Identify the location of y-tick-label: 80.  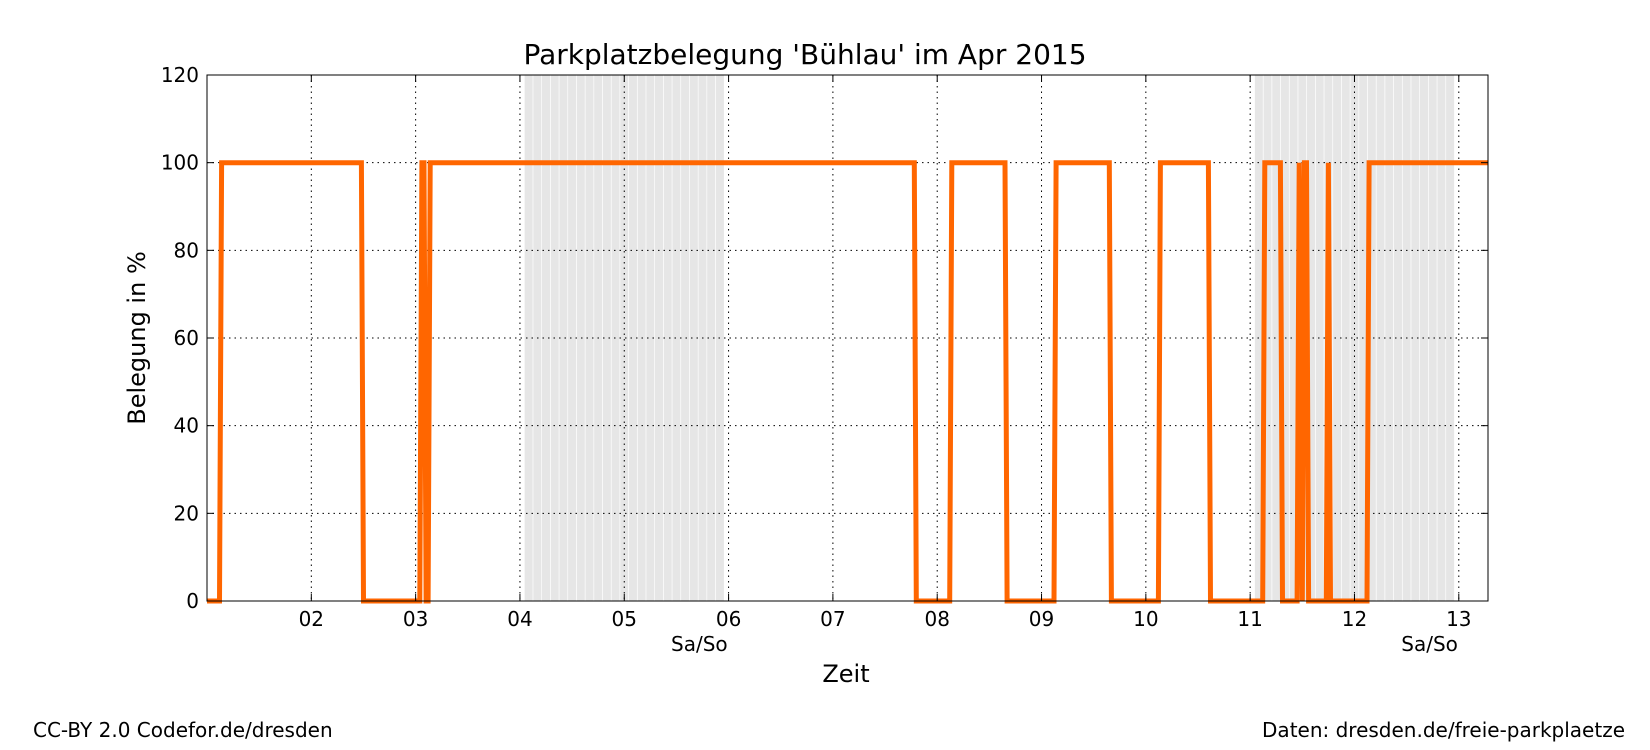
(186, 250).